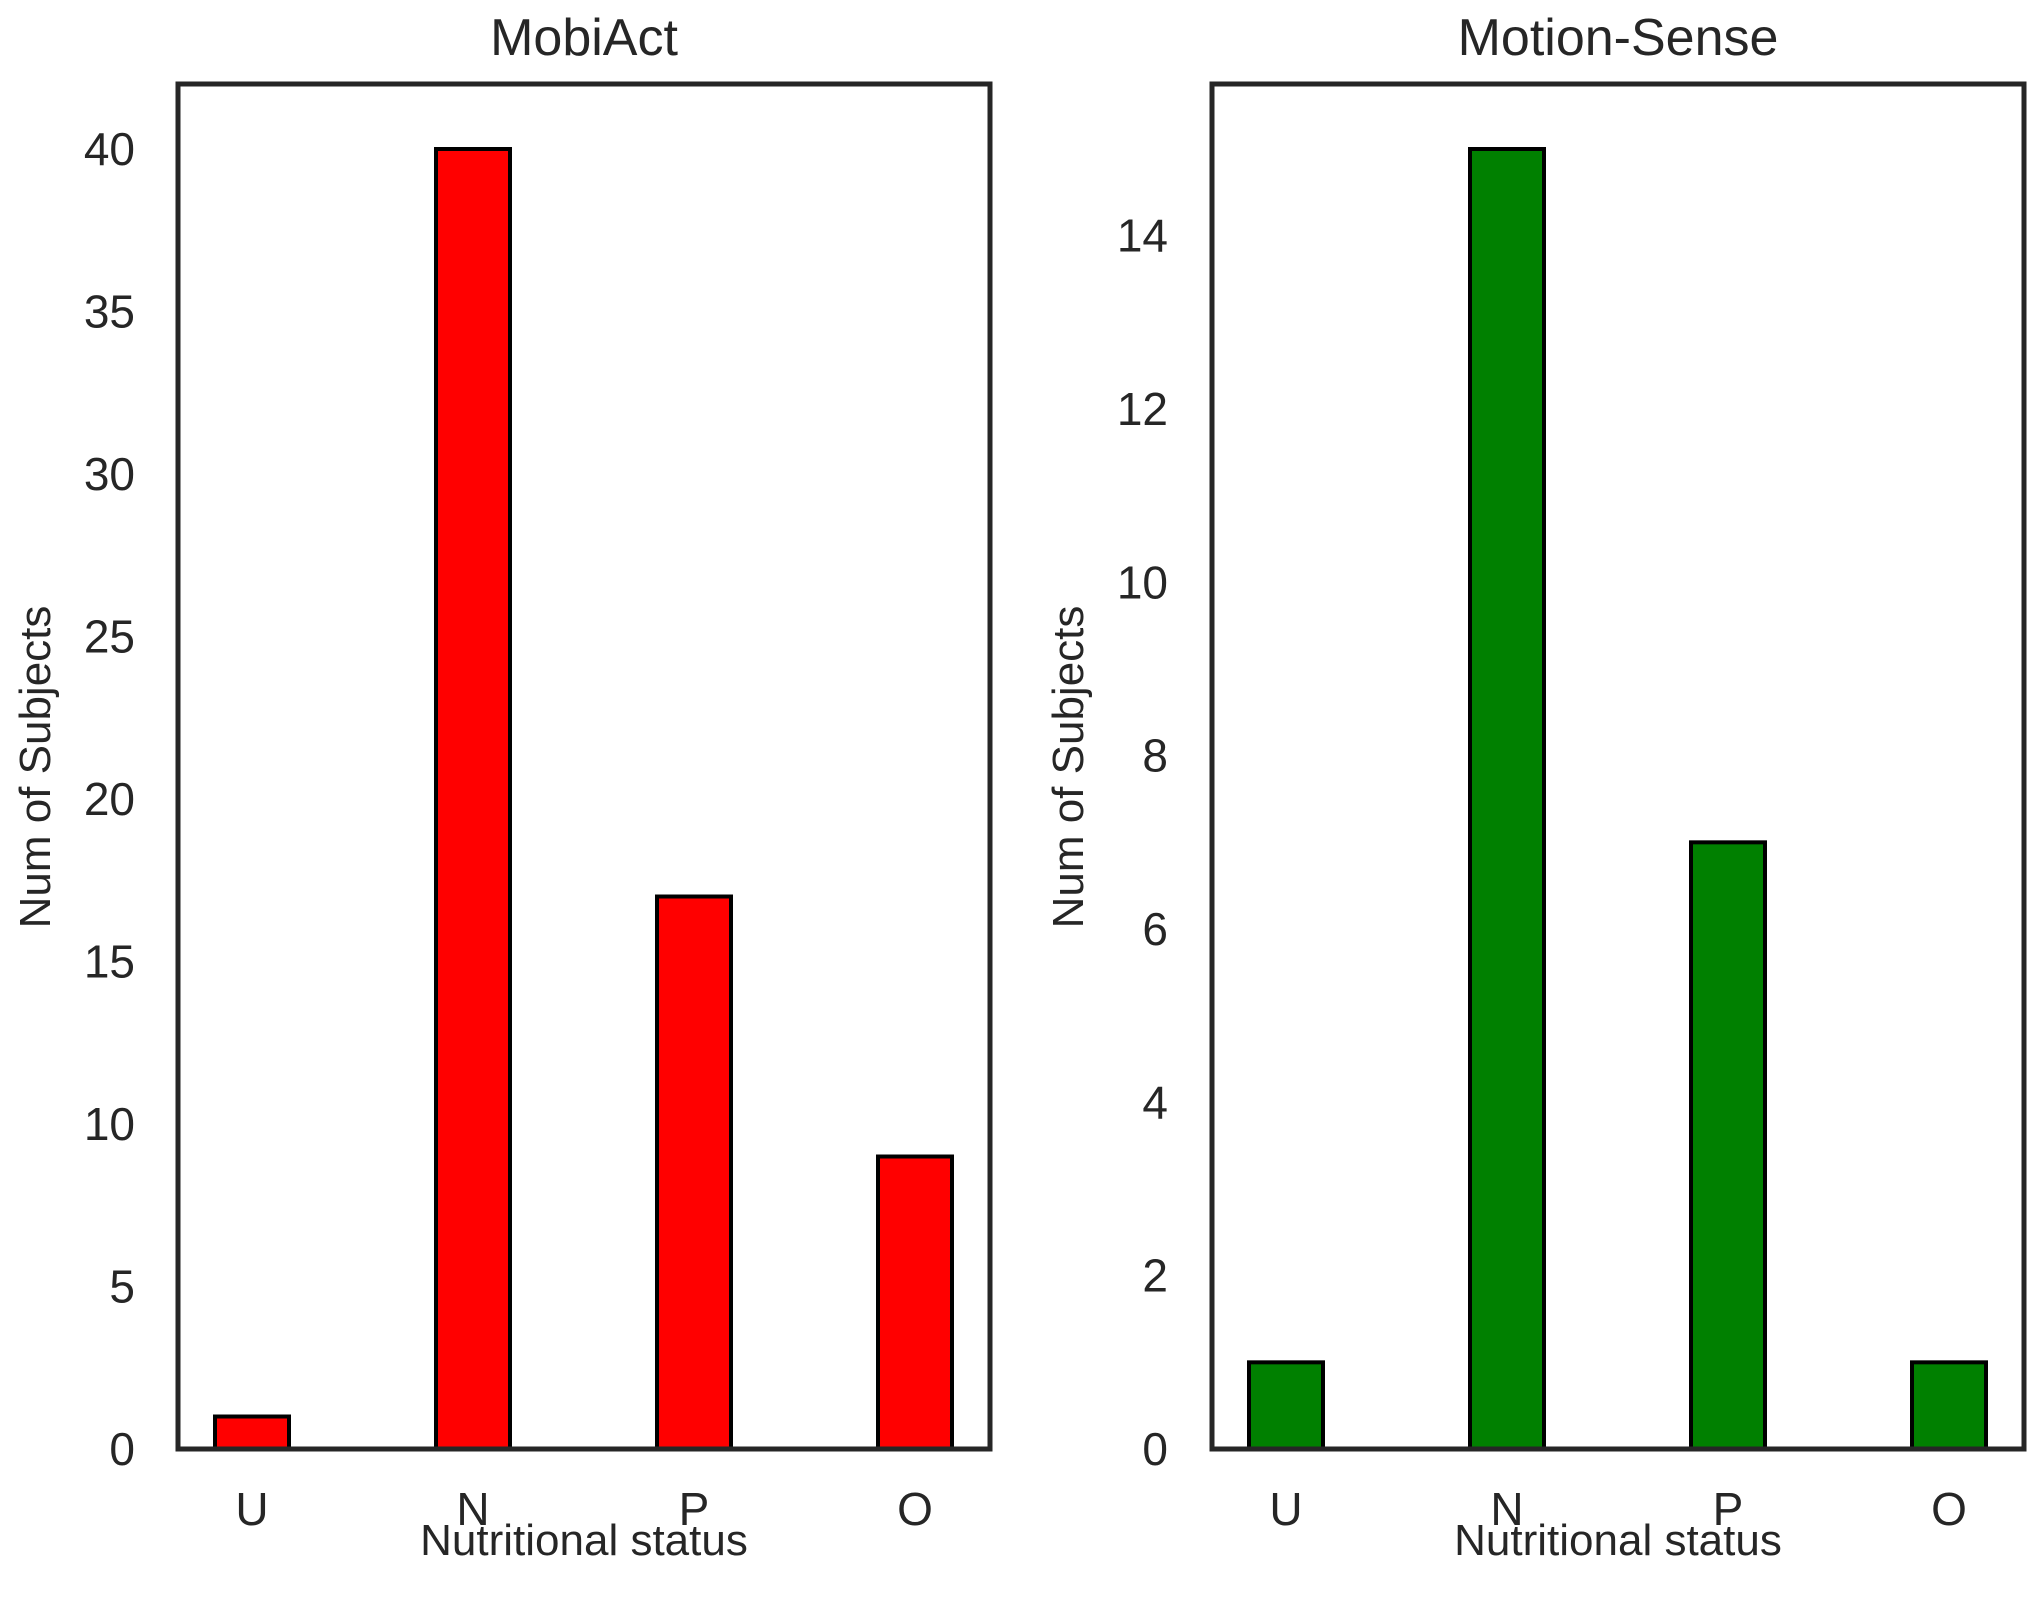  I want to click on y-tick-label: 40, so click(109, 149).